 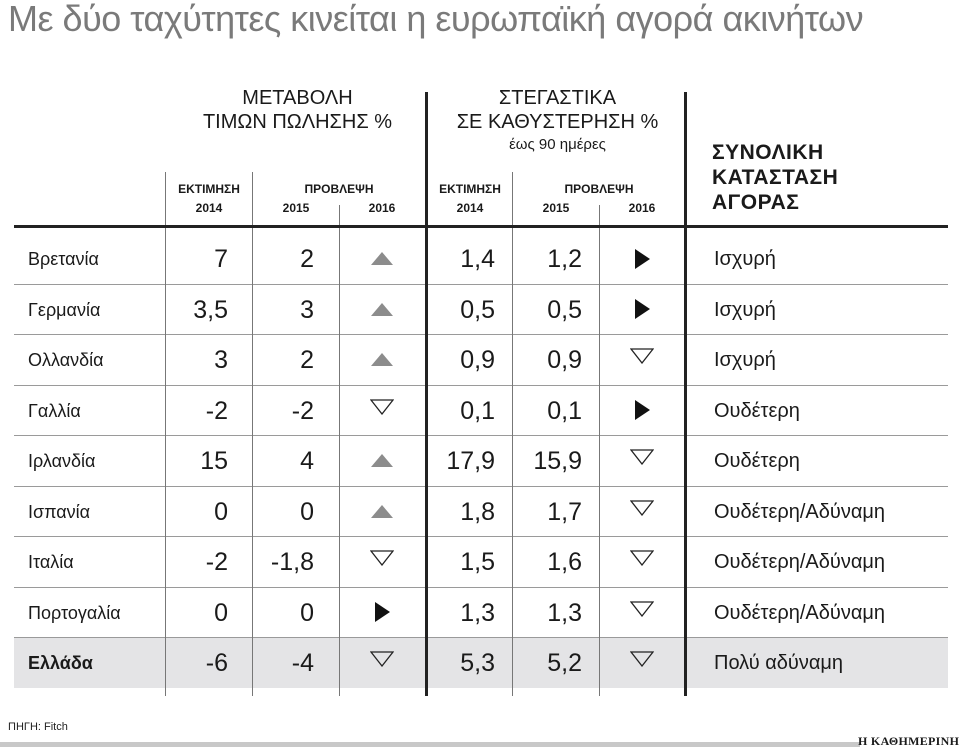 I want to click on country-name: Πορτογαλία, so click(x=74, y=612).